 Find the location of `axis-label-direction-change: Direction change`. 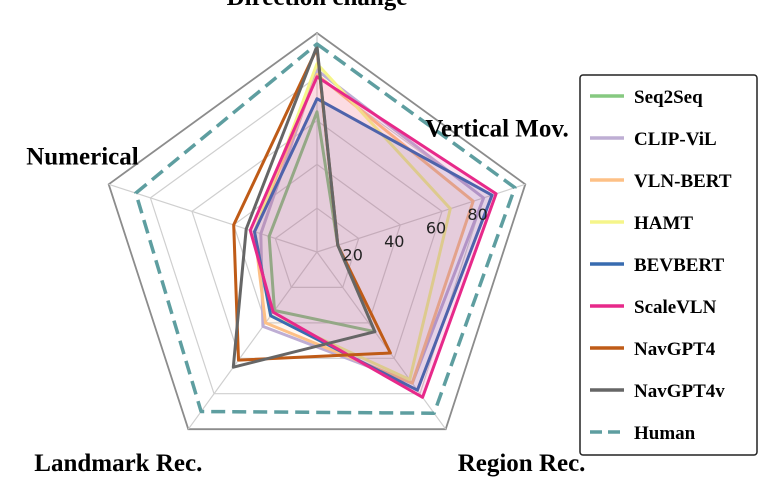

axis-label-direction-change: Direction change is located at coordinates (317, 5).